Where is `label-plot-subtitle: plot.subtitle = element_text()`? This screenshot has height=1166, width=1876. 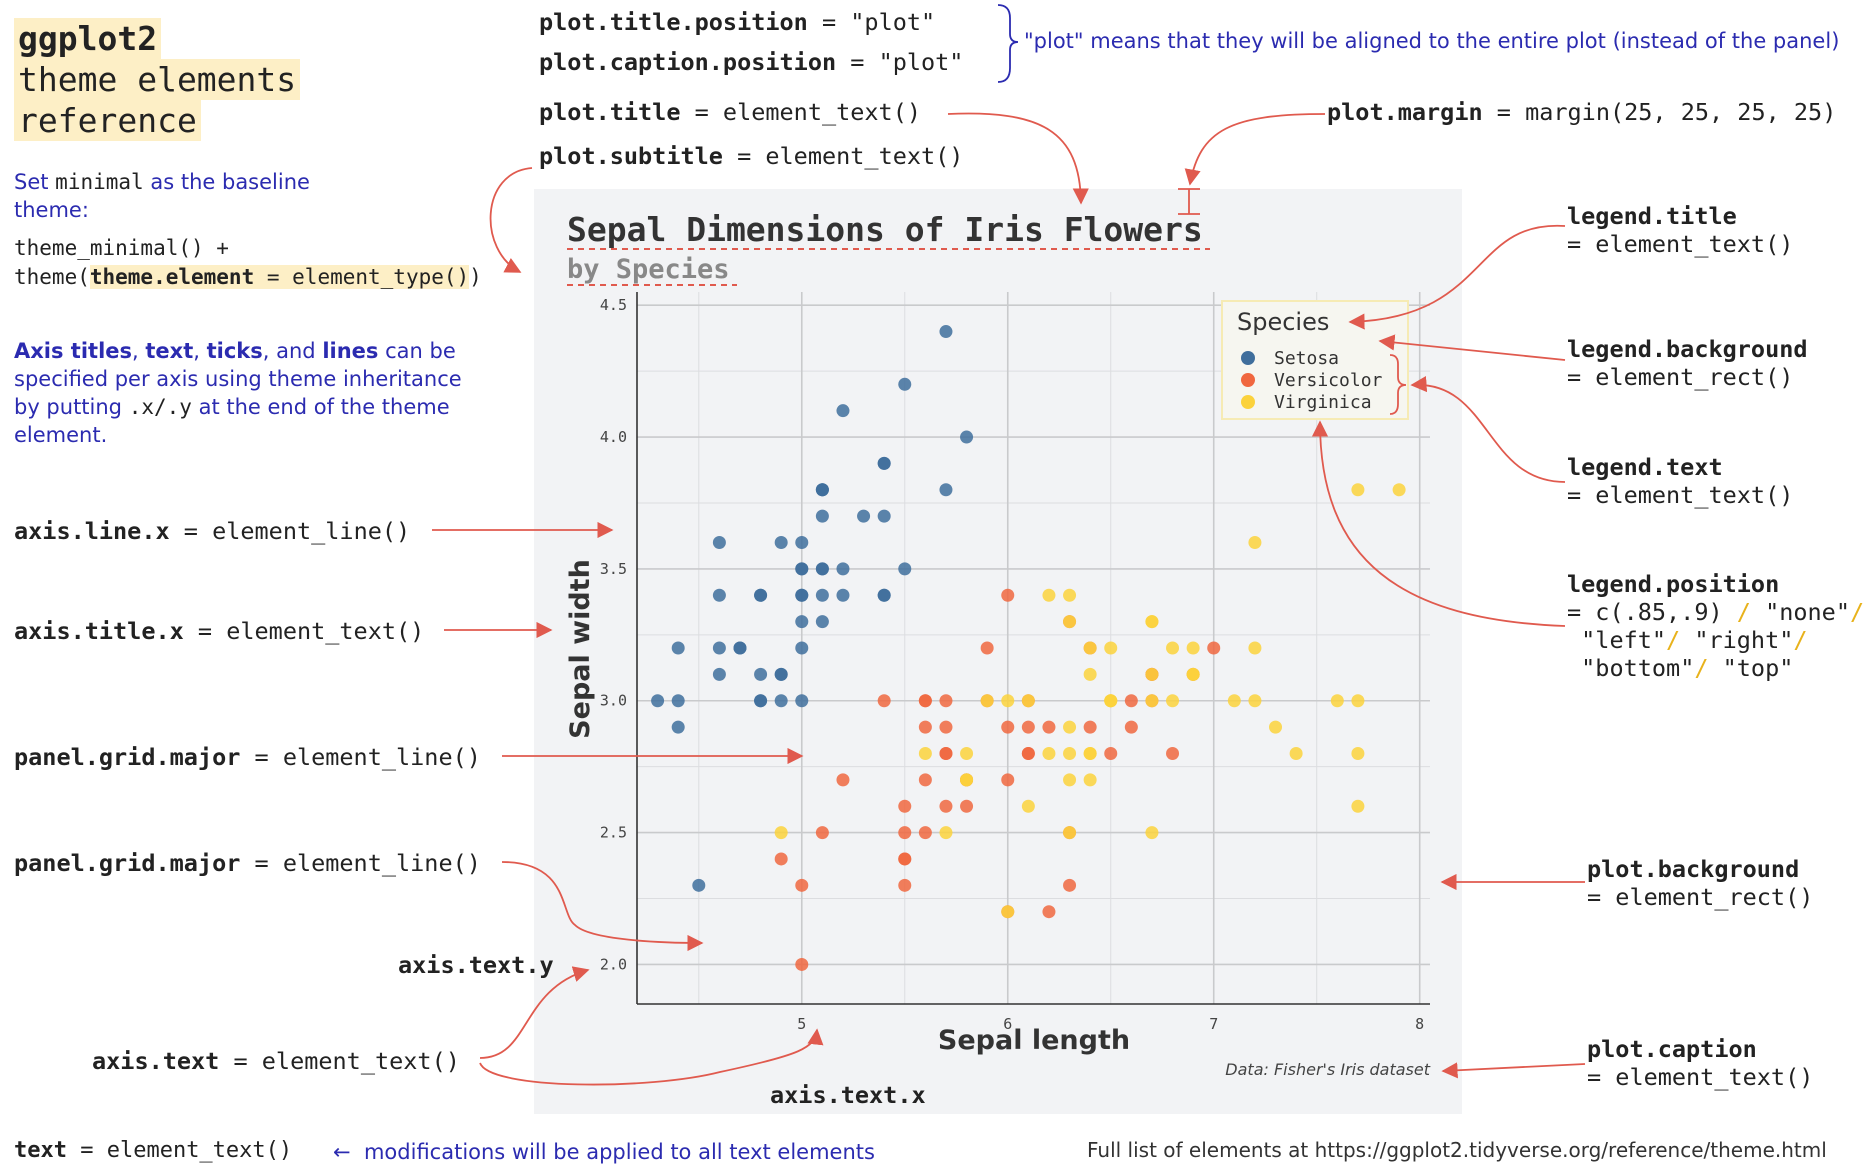 label-plot-subtitle: plot.subtitle = element_text() is located at coordinates (751, 156).